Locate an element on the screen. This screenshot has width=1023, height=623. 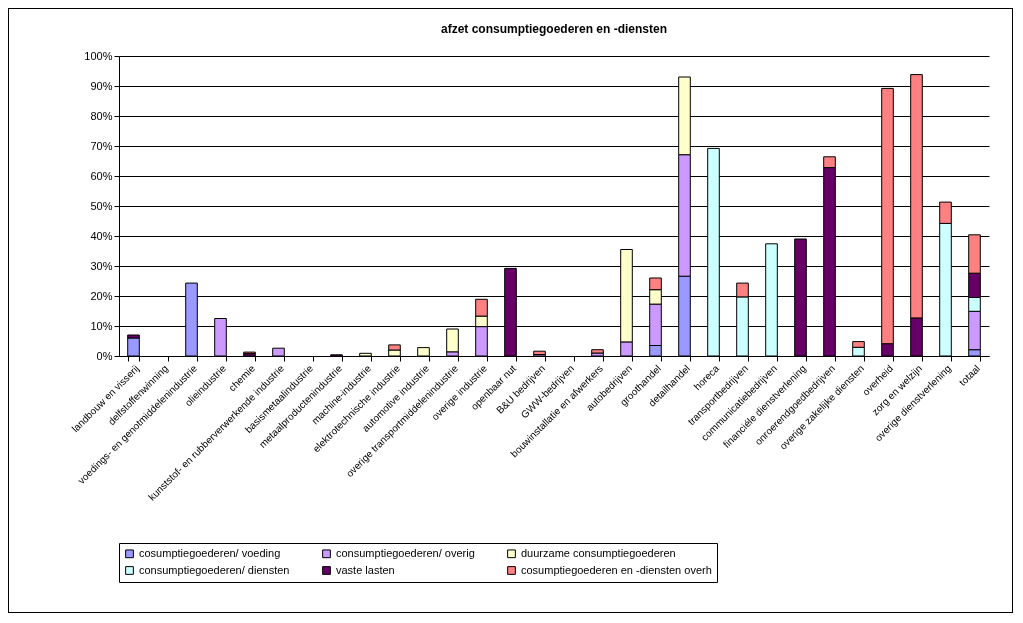
y-tick-label: 10% is located at coordinates (101, 325).